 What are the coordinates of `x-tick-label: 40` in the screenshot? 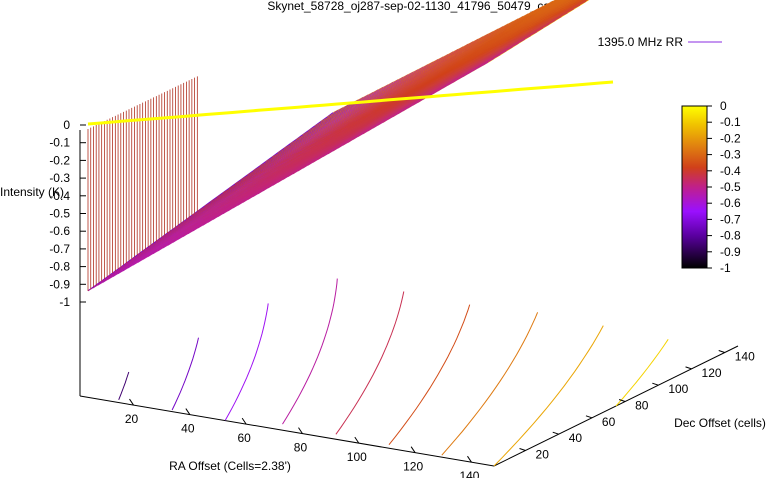 It's located at (188, 429).